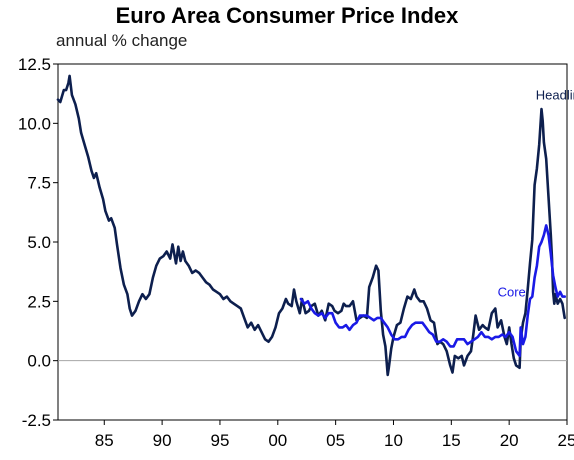  What do you see at coordinates (219, 440) in the screenshot?
I see `x-tick-label: 95` at bounding box center [219, 440].